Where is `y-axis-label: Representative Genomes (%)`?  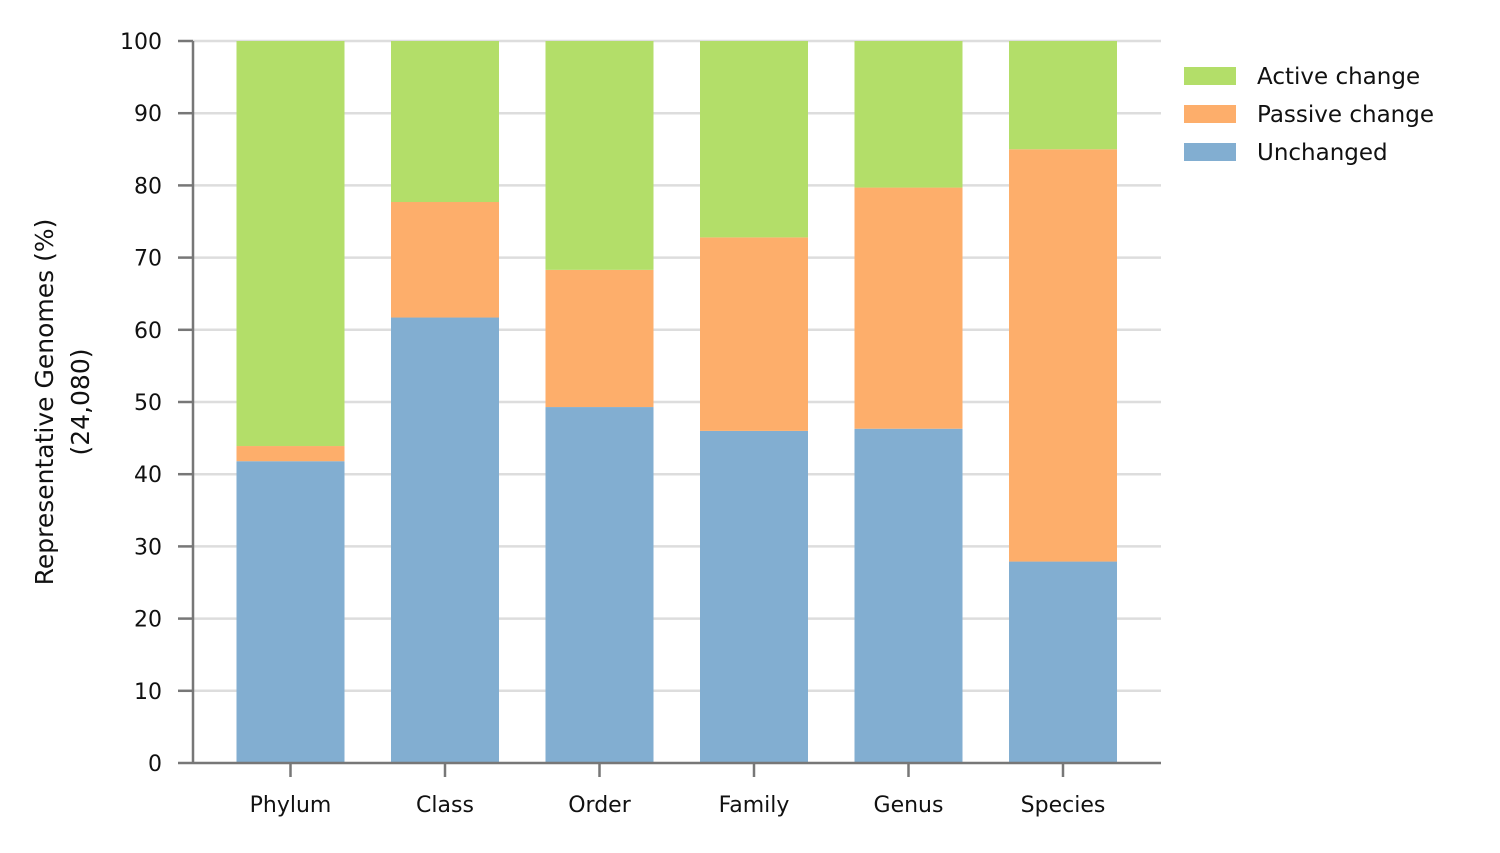
y-axis-label: Representative Genomes (%) is located at coordinates (44, 402).